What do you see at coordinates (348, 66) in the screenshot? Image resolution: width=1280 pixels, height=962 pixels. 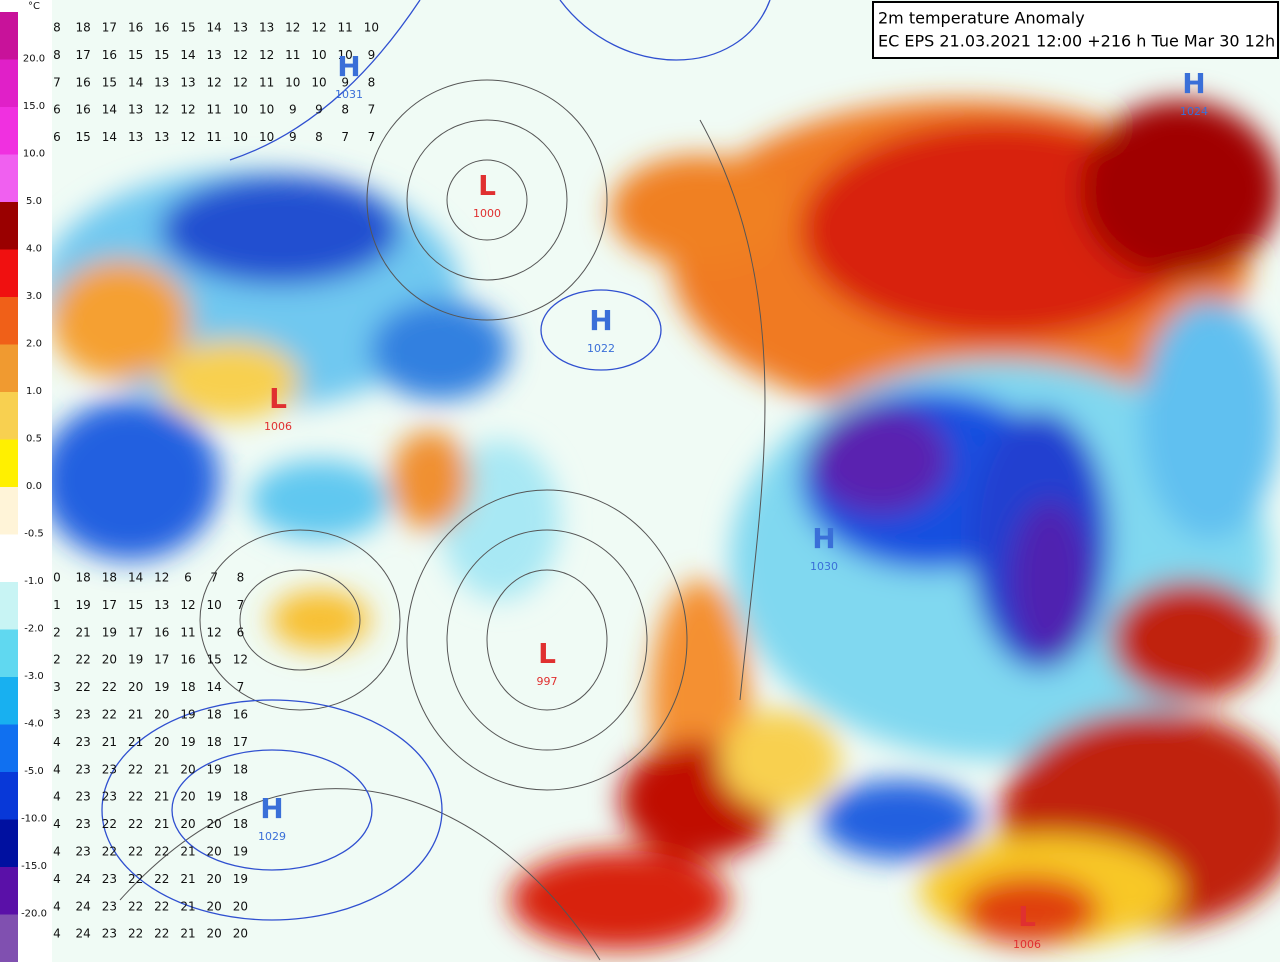 I see `pressure-letter: H` at bounding box center [348, 66].